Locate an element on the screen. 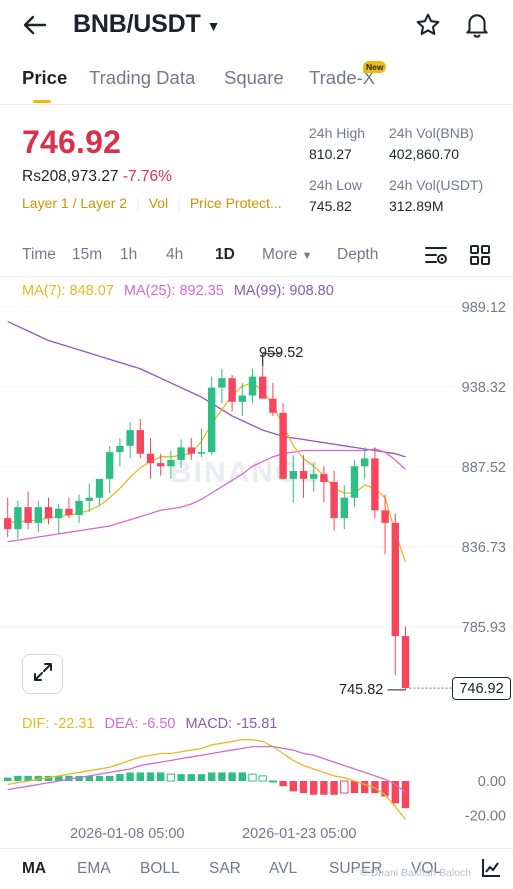  pair-selector: BNB/USDT ▼ is located at coordinates (146, 24).